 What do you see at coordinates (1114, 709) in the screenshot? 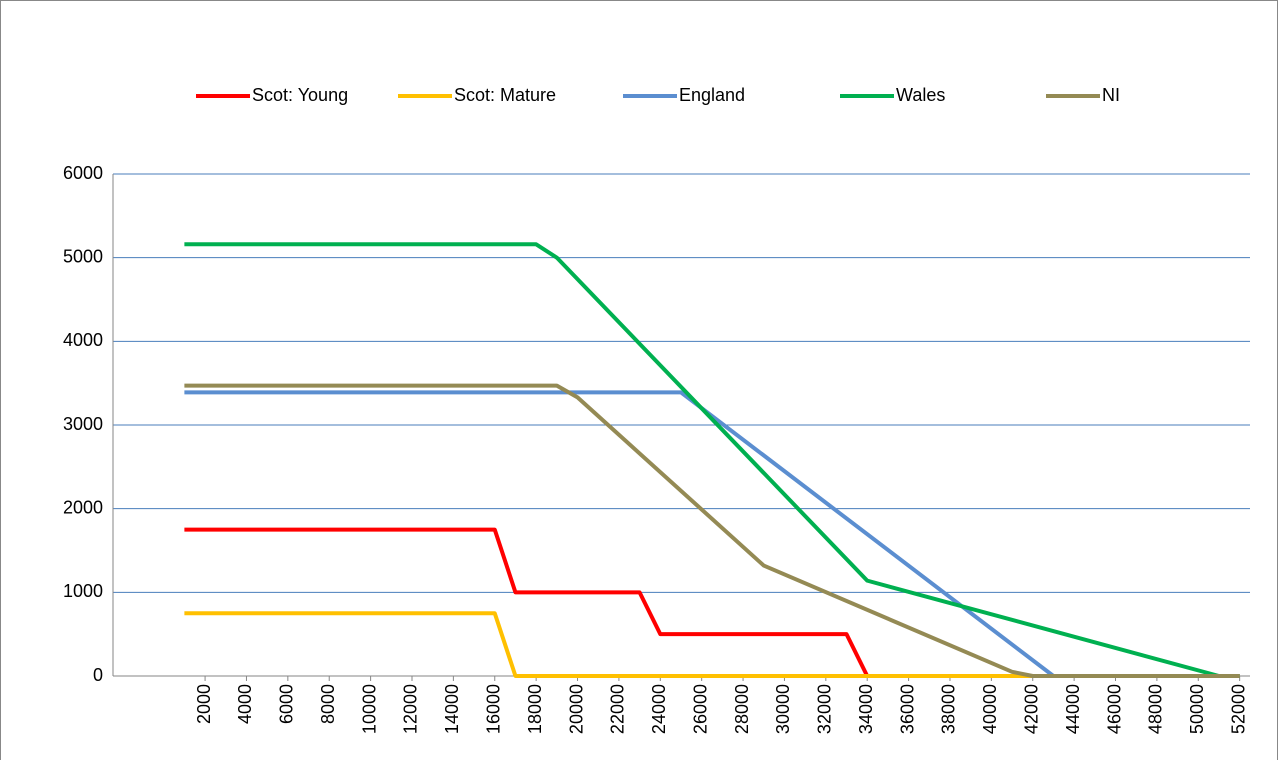
I see `x-tick-label: 46000` at bounding box center [1114, 709].